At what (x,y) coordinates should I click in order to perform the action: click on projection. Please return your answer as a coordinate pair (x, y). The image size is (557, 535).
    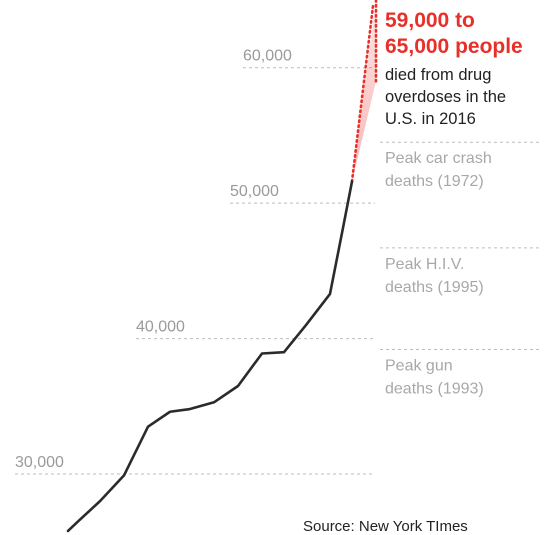
    Looking at the image, I should click on (364, 91).